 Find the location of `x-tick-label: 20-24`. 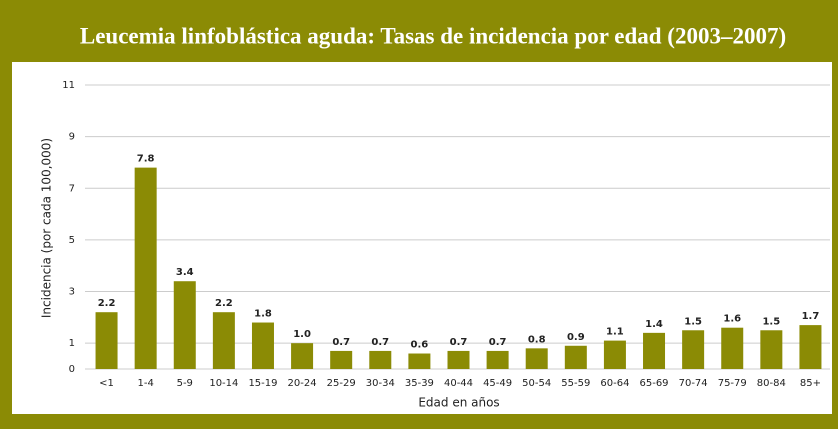

x-tick-label: 20-24 is located at coordinates (302, 383).